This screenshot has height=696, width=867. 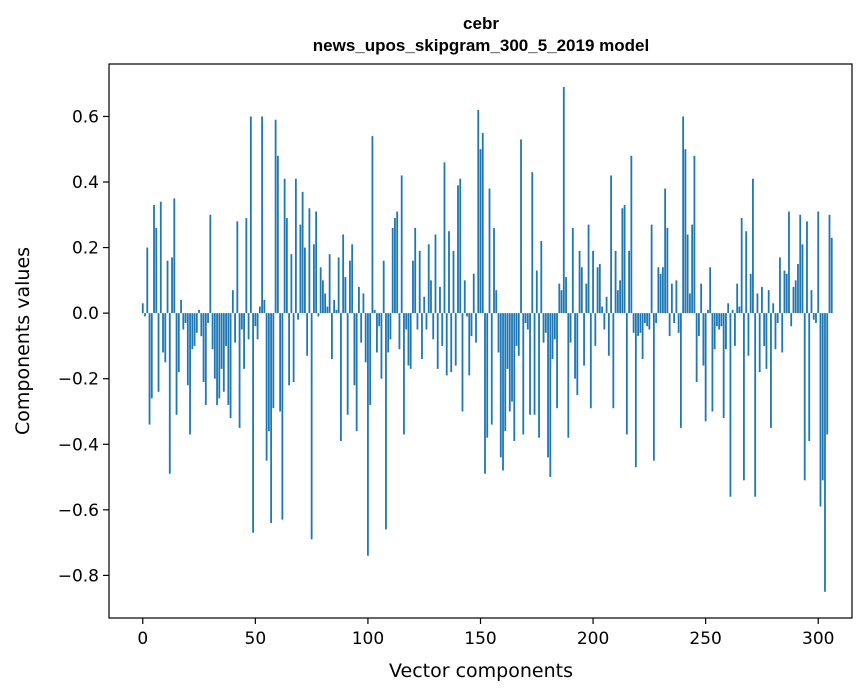 What do you see at coordinates (818, 639) in the screenshot?
I see `x-tick-label: 300` at bounding box center [818, 639].